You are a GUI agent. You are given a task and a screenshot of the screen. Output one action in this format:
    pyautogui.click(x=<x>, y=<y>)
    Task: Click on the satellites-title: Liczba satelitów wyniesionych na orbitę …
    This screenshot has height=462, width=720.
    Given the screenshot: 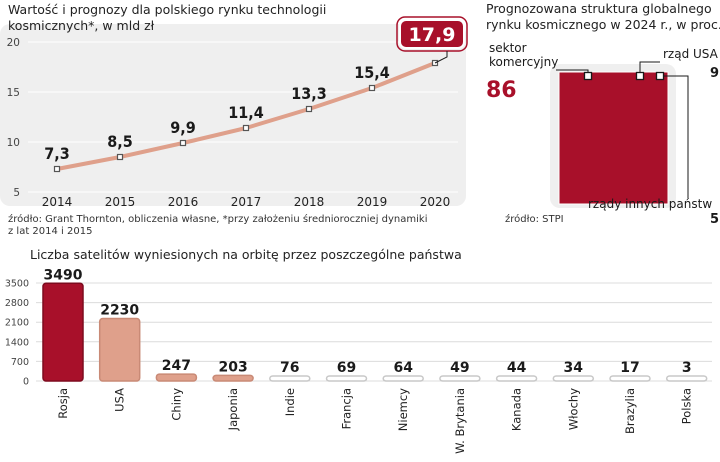 What is the action you would take?
    pyautogui.click(x=246, y=254)
    